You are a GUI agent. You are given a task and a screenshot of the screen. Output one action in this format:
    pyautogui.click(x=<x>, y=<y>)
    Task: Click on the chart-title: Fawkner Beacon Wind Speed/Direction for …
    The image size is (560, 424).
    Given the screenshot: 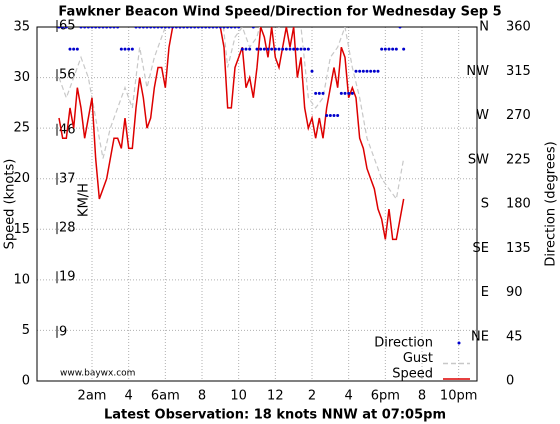 What is the action you would take?
    pyautogui.click(x=279, y=12)
    